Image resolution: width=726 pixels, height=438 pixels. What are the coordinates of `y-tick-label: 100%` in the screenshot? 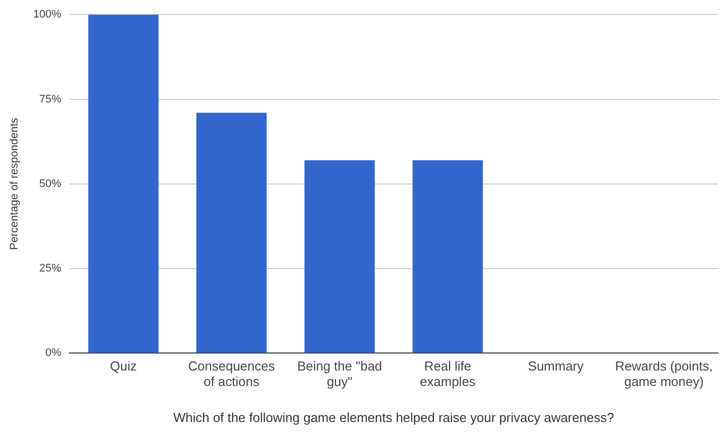 It's located at (47, 14).